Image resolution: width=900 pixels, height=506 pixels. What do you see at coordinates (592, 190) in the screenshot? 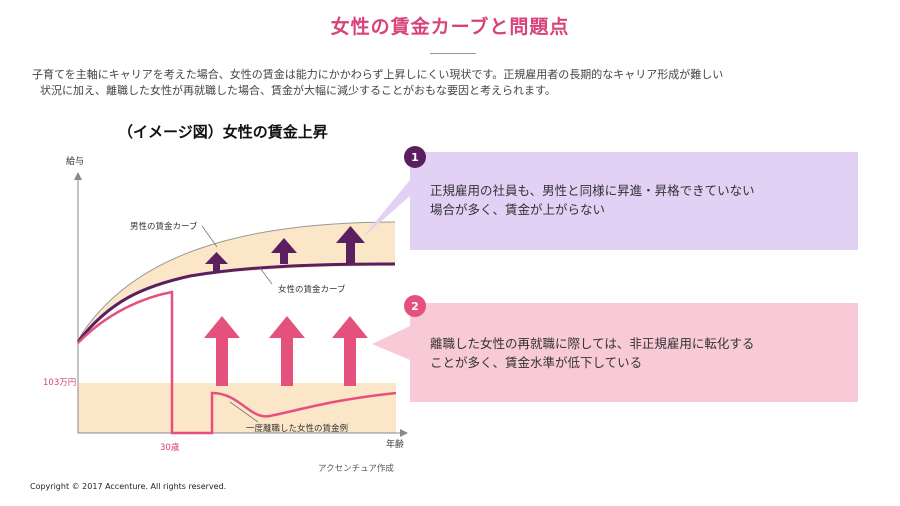
I see `callout-1-line-1: 正規雇用の社員も、男性と同様に昇進・昇格できていない` at bounding box center [592, 190].